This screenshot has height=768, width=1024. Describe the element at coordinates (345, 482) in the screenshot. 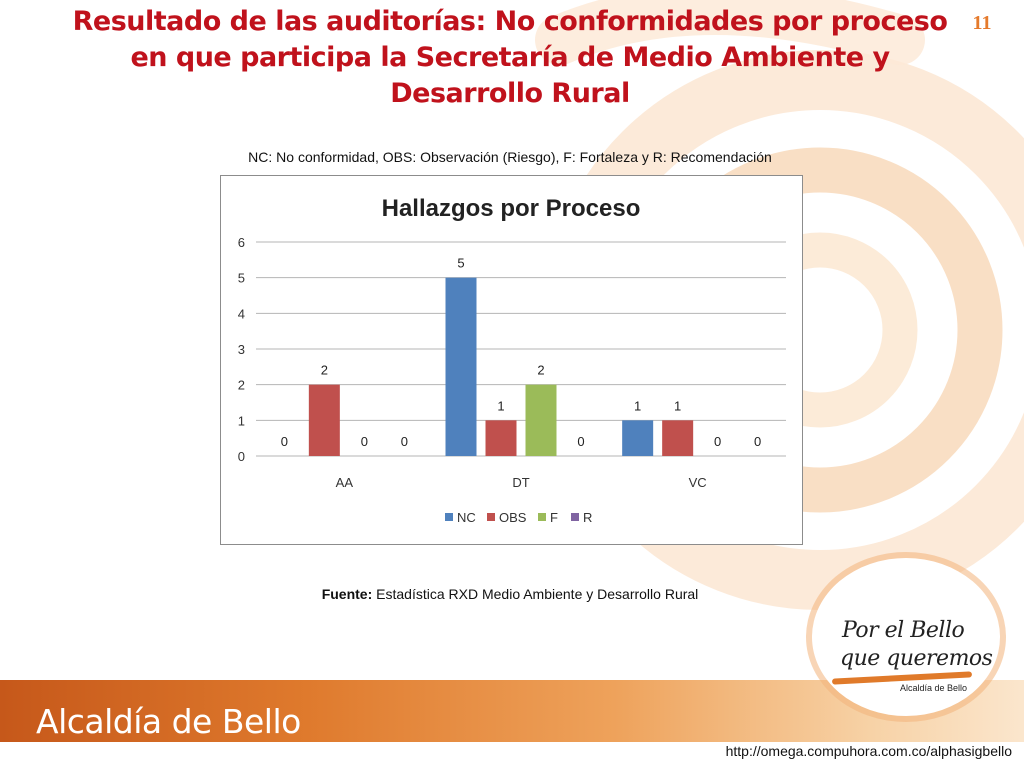

I see `x-category-label: AA` at that location.